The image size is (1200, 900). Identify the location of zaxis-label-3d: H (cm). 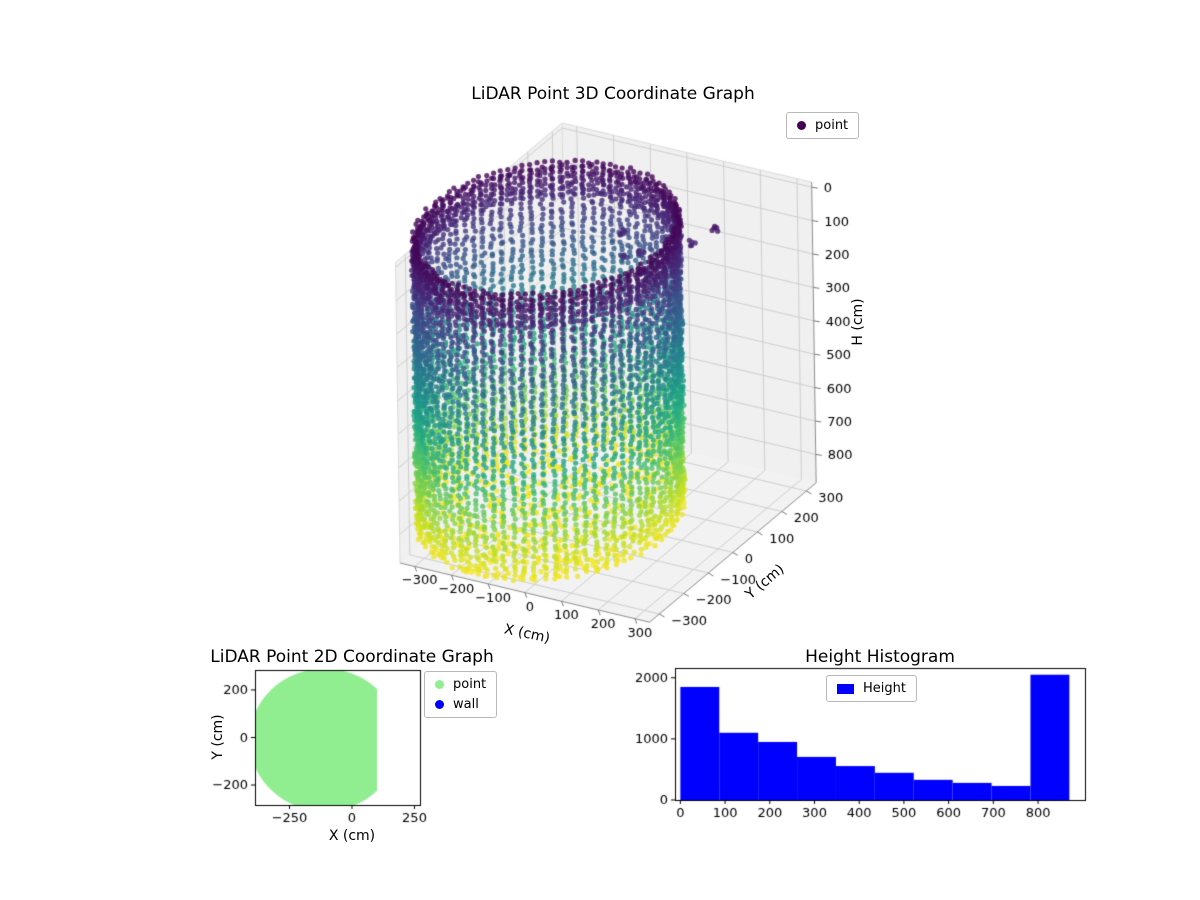
(858, 322).